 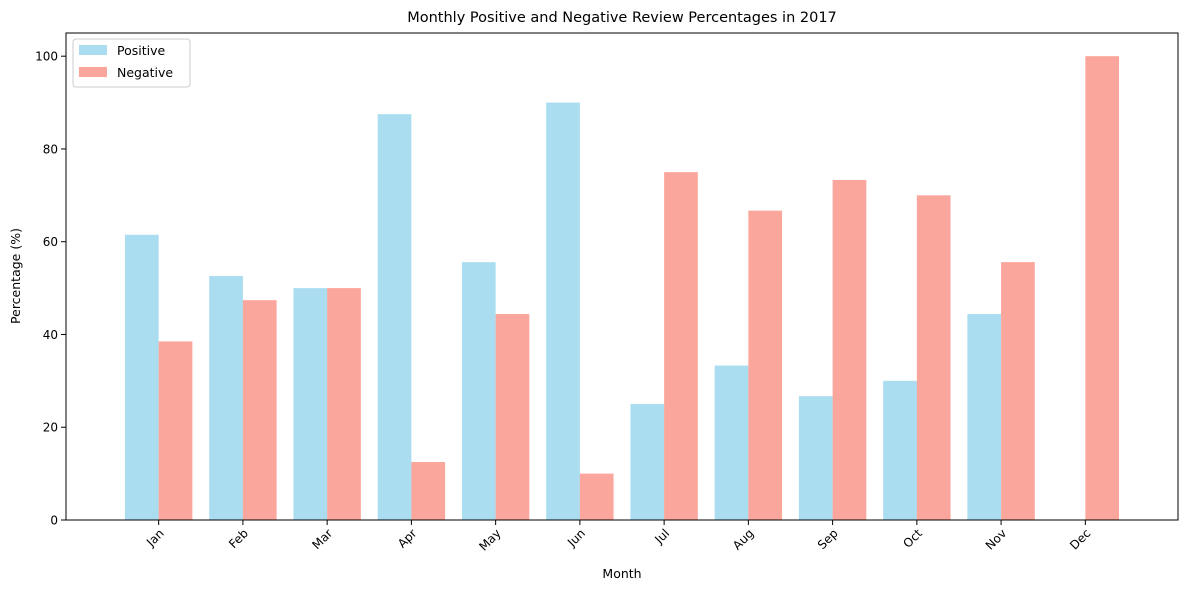 What do you see at coordinates (849, 350) in the screenshot?
I see `bar-negative-sep` at bounding box center [849, 350].